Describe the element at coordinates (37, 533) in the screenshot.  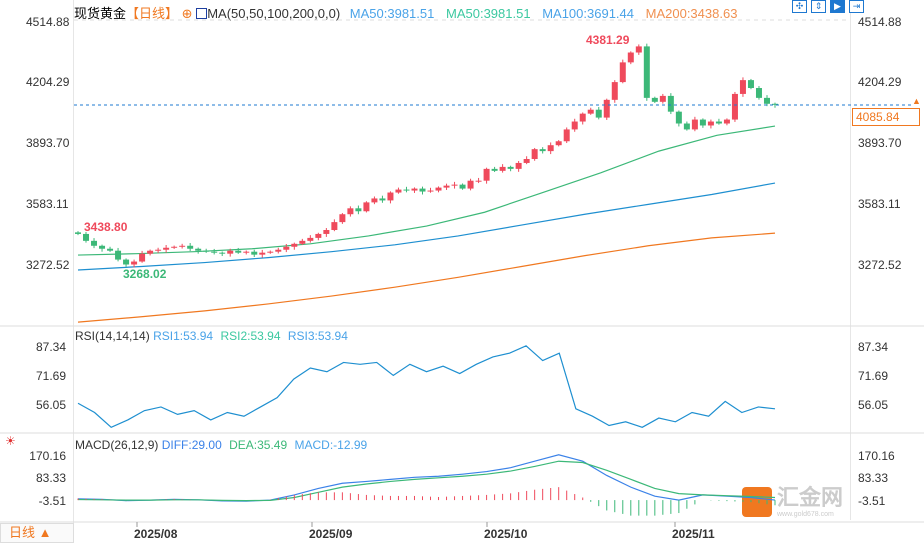
I see `period-button: 日线 ▲` at that location.